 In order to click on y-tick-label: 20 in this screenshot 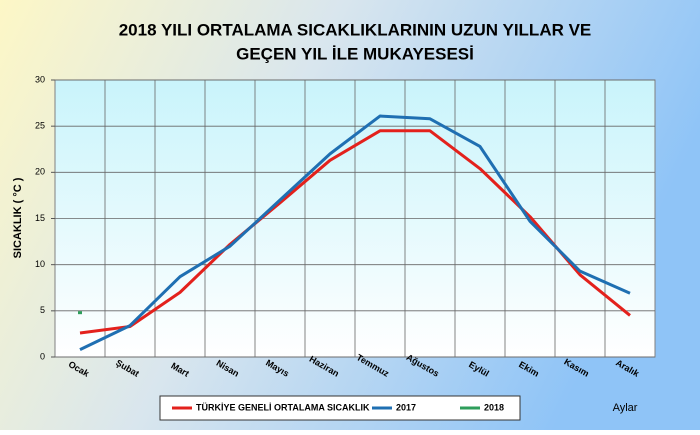, I will do `click(40, 172)`.